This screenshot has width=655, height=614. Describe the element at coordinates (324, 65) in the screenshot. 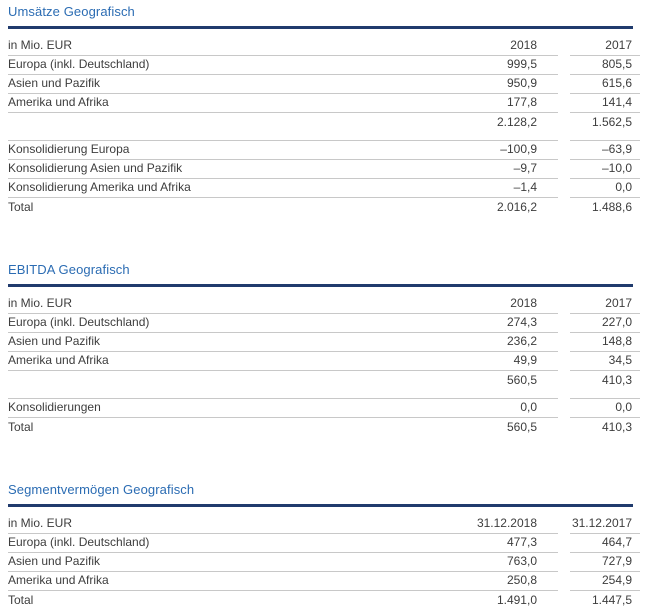

I see `table-row-data: Europa (inkl. Deutschland) 999,5 805,5` at that location.